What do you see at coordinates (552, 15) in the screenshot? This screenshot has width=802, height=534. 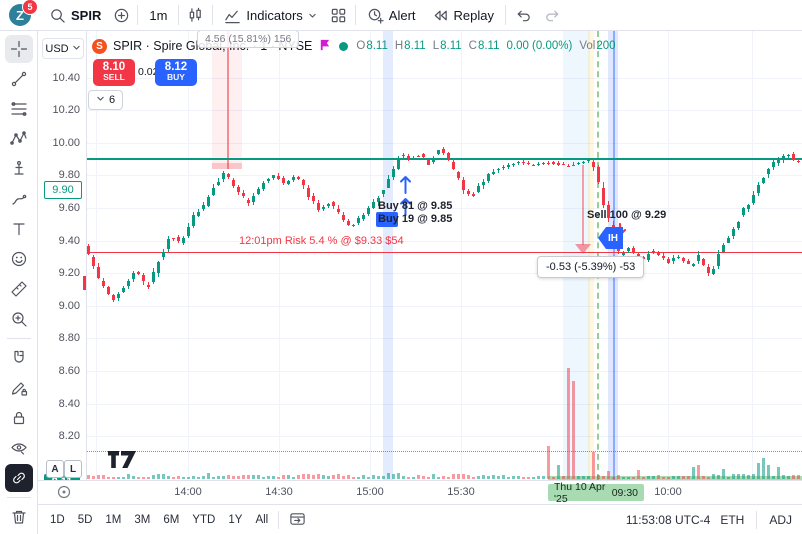 I see `redo-button` at bounding box center [552, 15].